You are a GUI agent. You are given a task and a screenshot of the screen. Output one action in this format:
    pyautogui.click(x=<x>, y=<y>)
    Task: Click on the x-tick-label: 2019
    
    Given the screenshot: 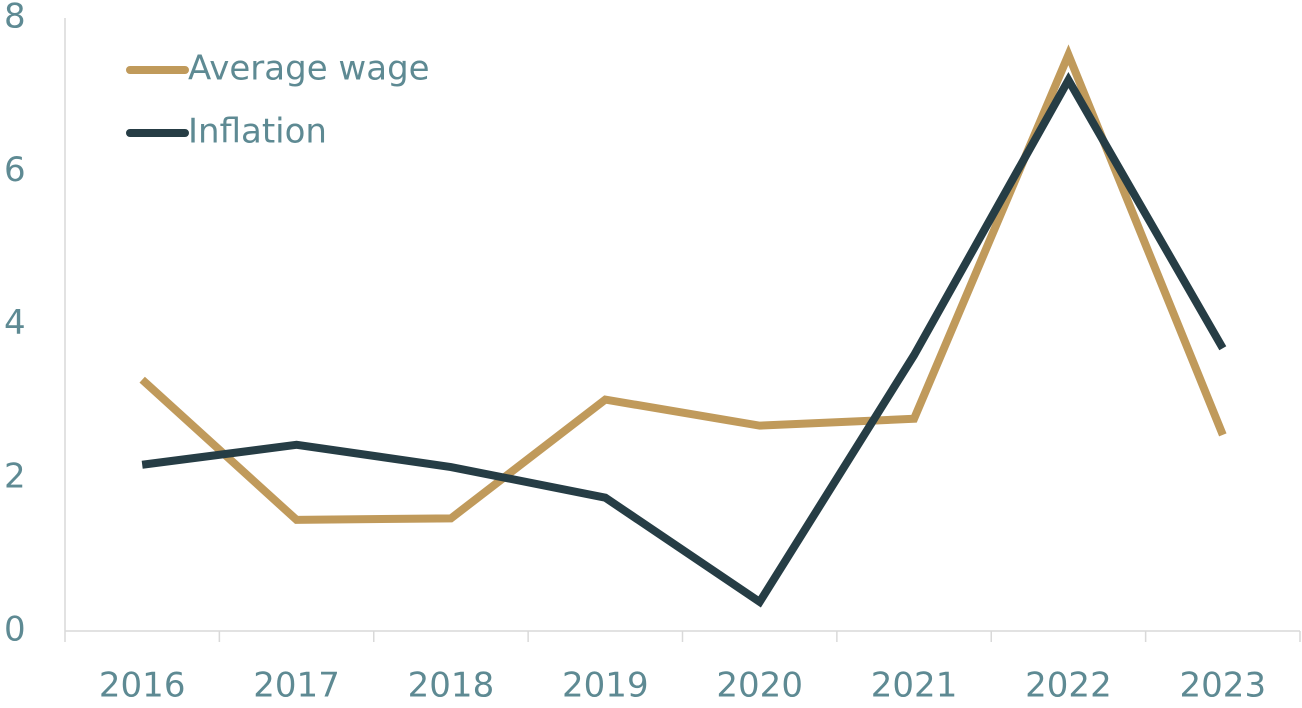 What is the action you would take?
    pyautogui.click(x=605, y=685)
    